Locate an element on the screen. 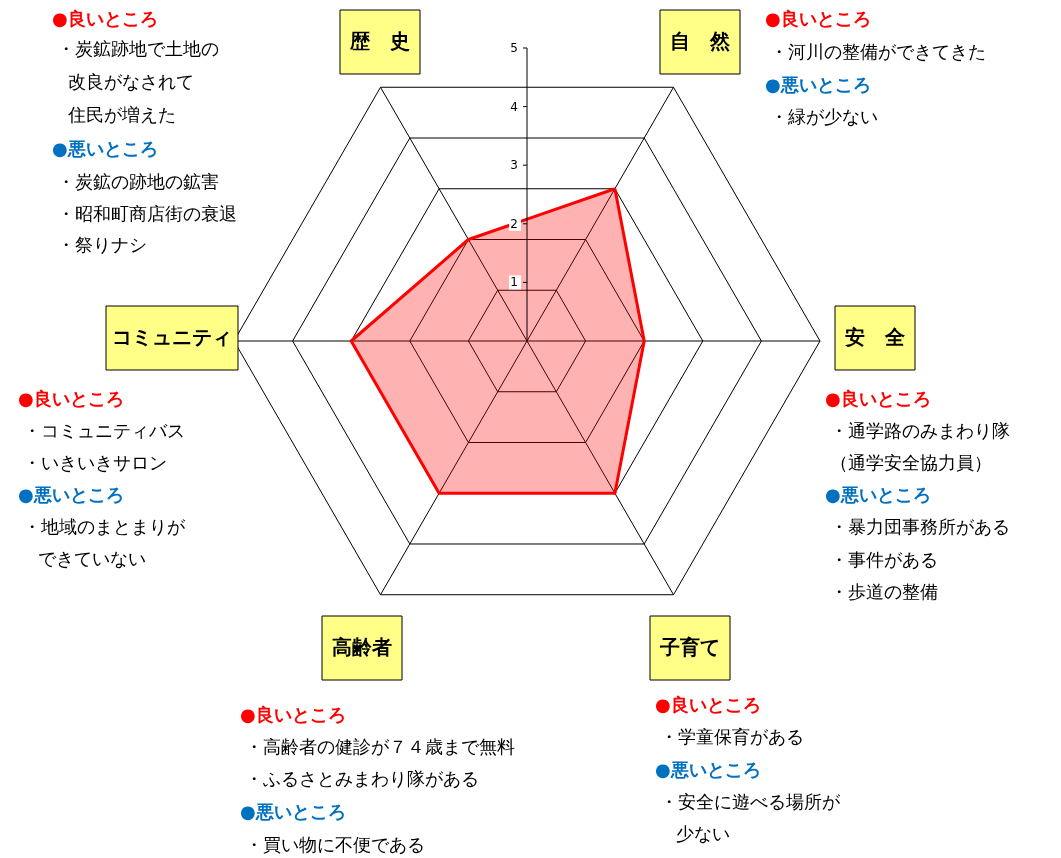 Image resolution: width=1061 pixels, height=858 pixels. text: ・事件がある is located at coordinates (884, 559).